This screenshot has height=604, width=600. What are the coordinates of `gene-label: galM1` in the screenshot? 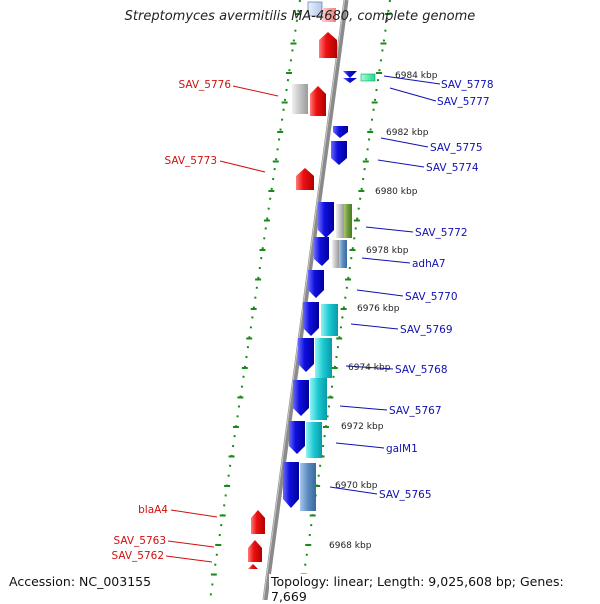 It's located at (402, 449).